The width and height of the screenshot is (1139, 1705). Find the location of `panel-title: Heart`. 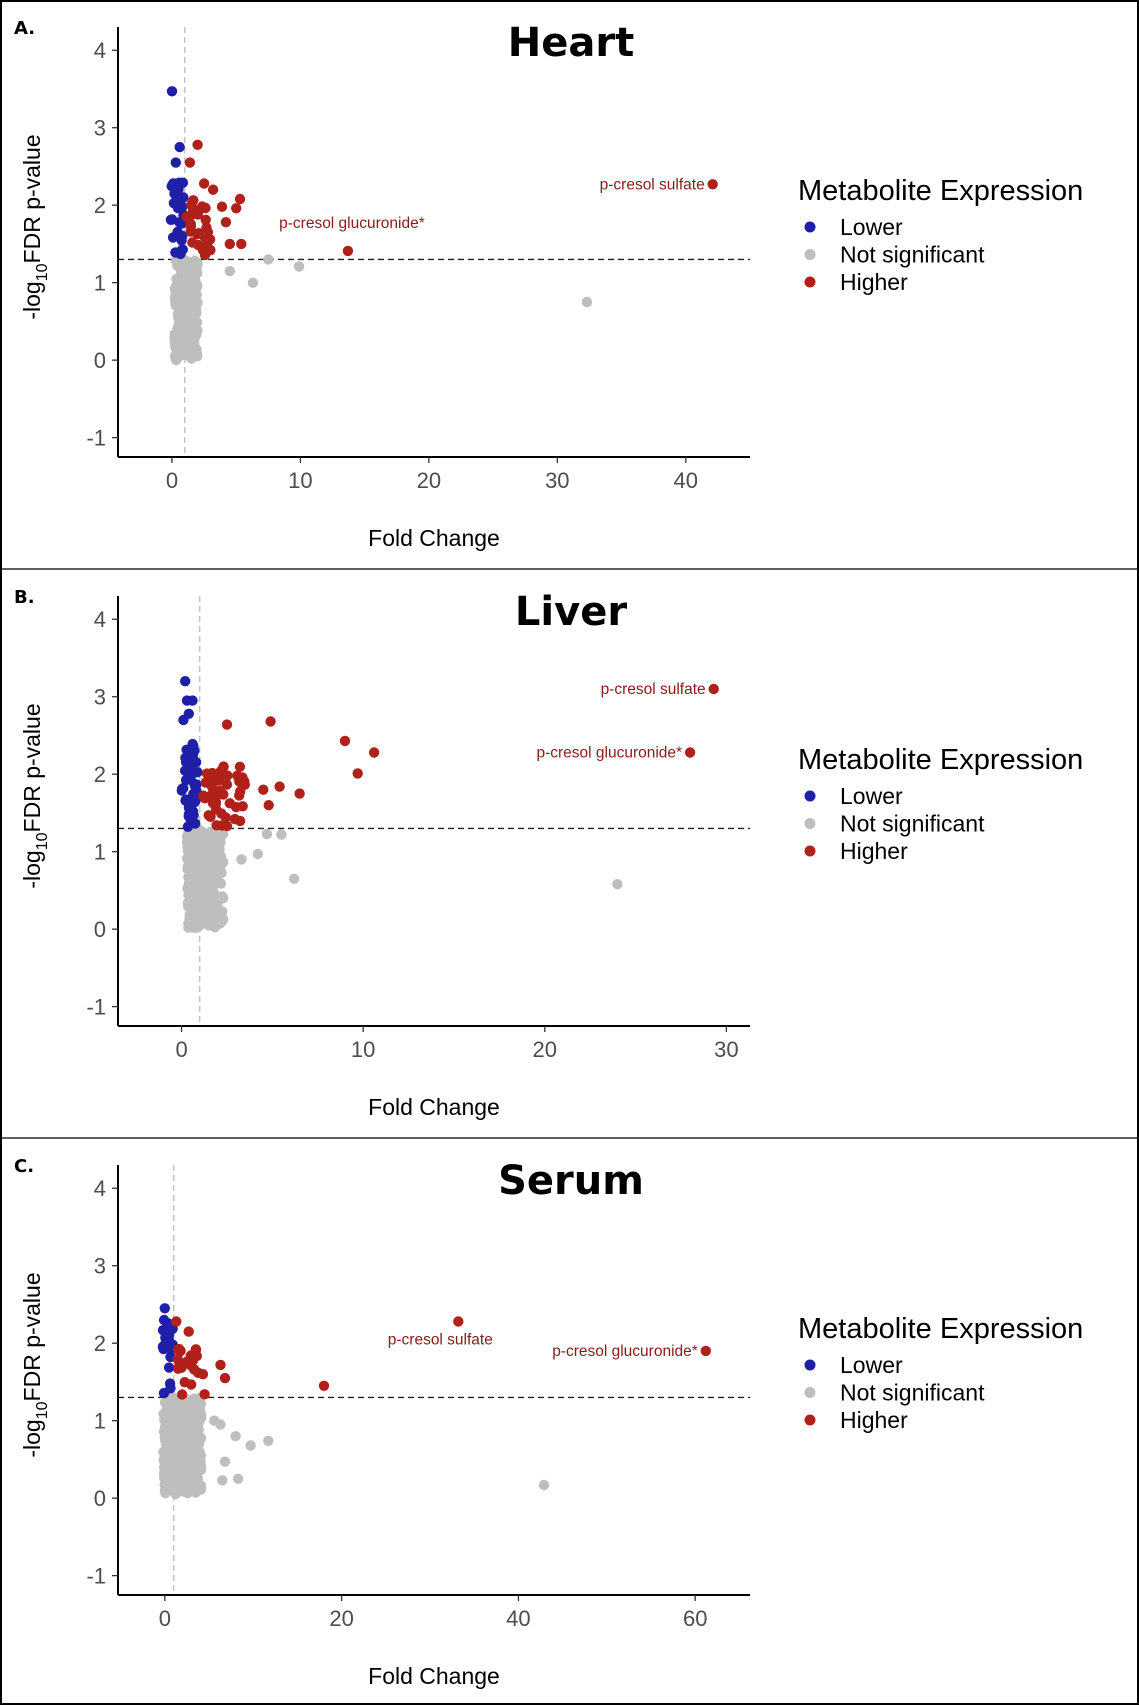

panel-title: Heart is located at coordinates (571, 43).